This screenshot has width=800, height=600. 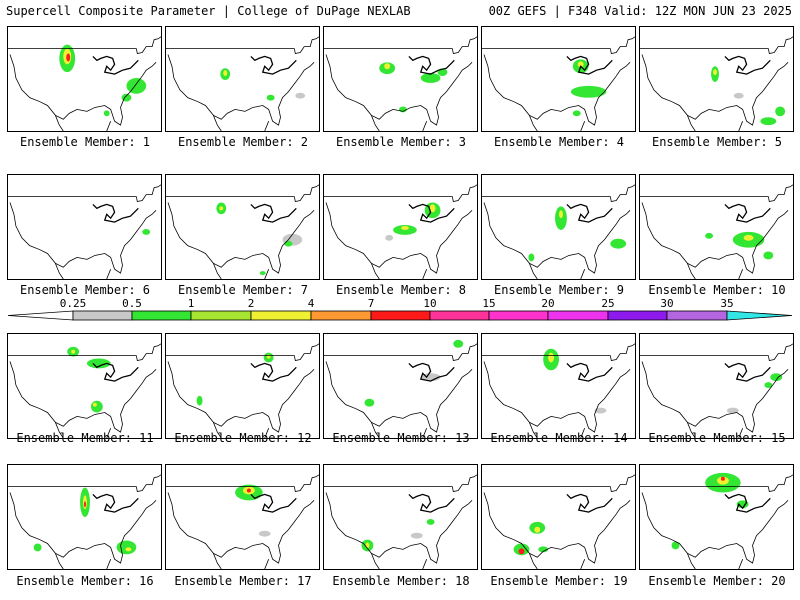 I want to click on colorbar-tick-label: 20, so click(x=548, y=303).